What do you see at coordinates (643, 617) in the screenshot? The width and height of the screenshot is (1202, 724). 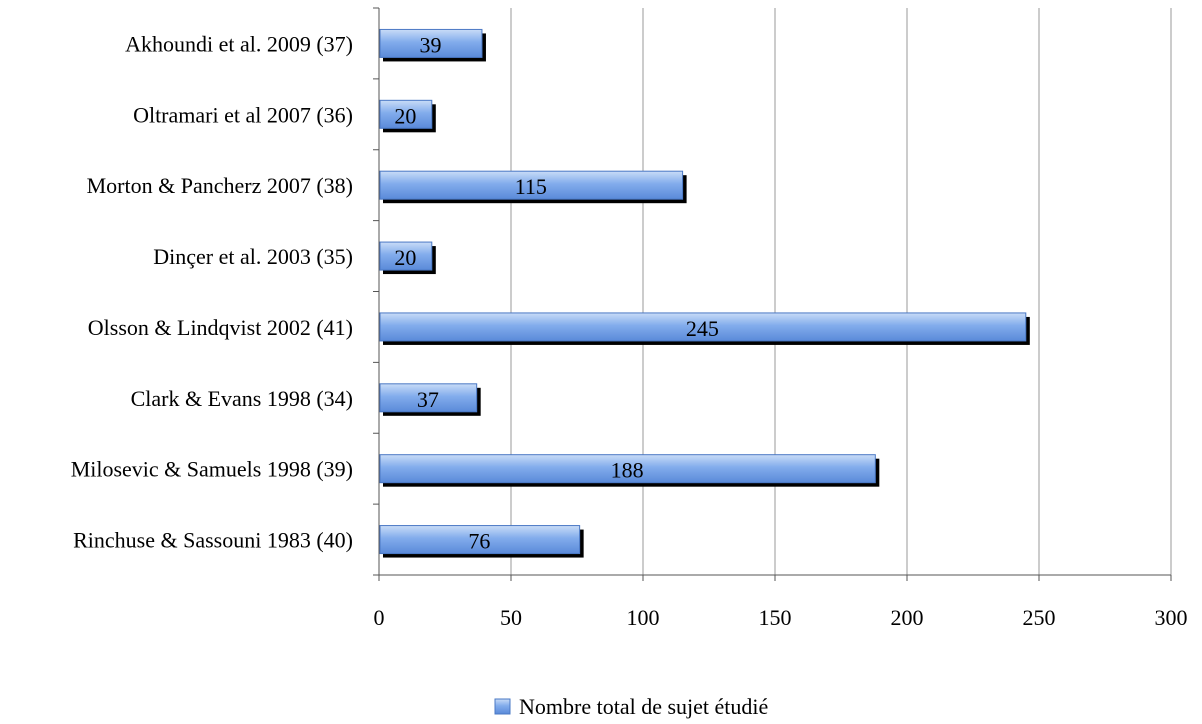 I see `x-tick-label: 100` at bounding box center [643, 617].